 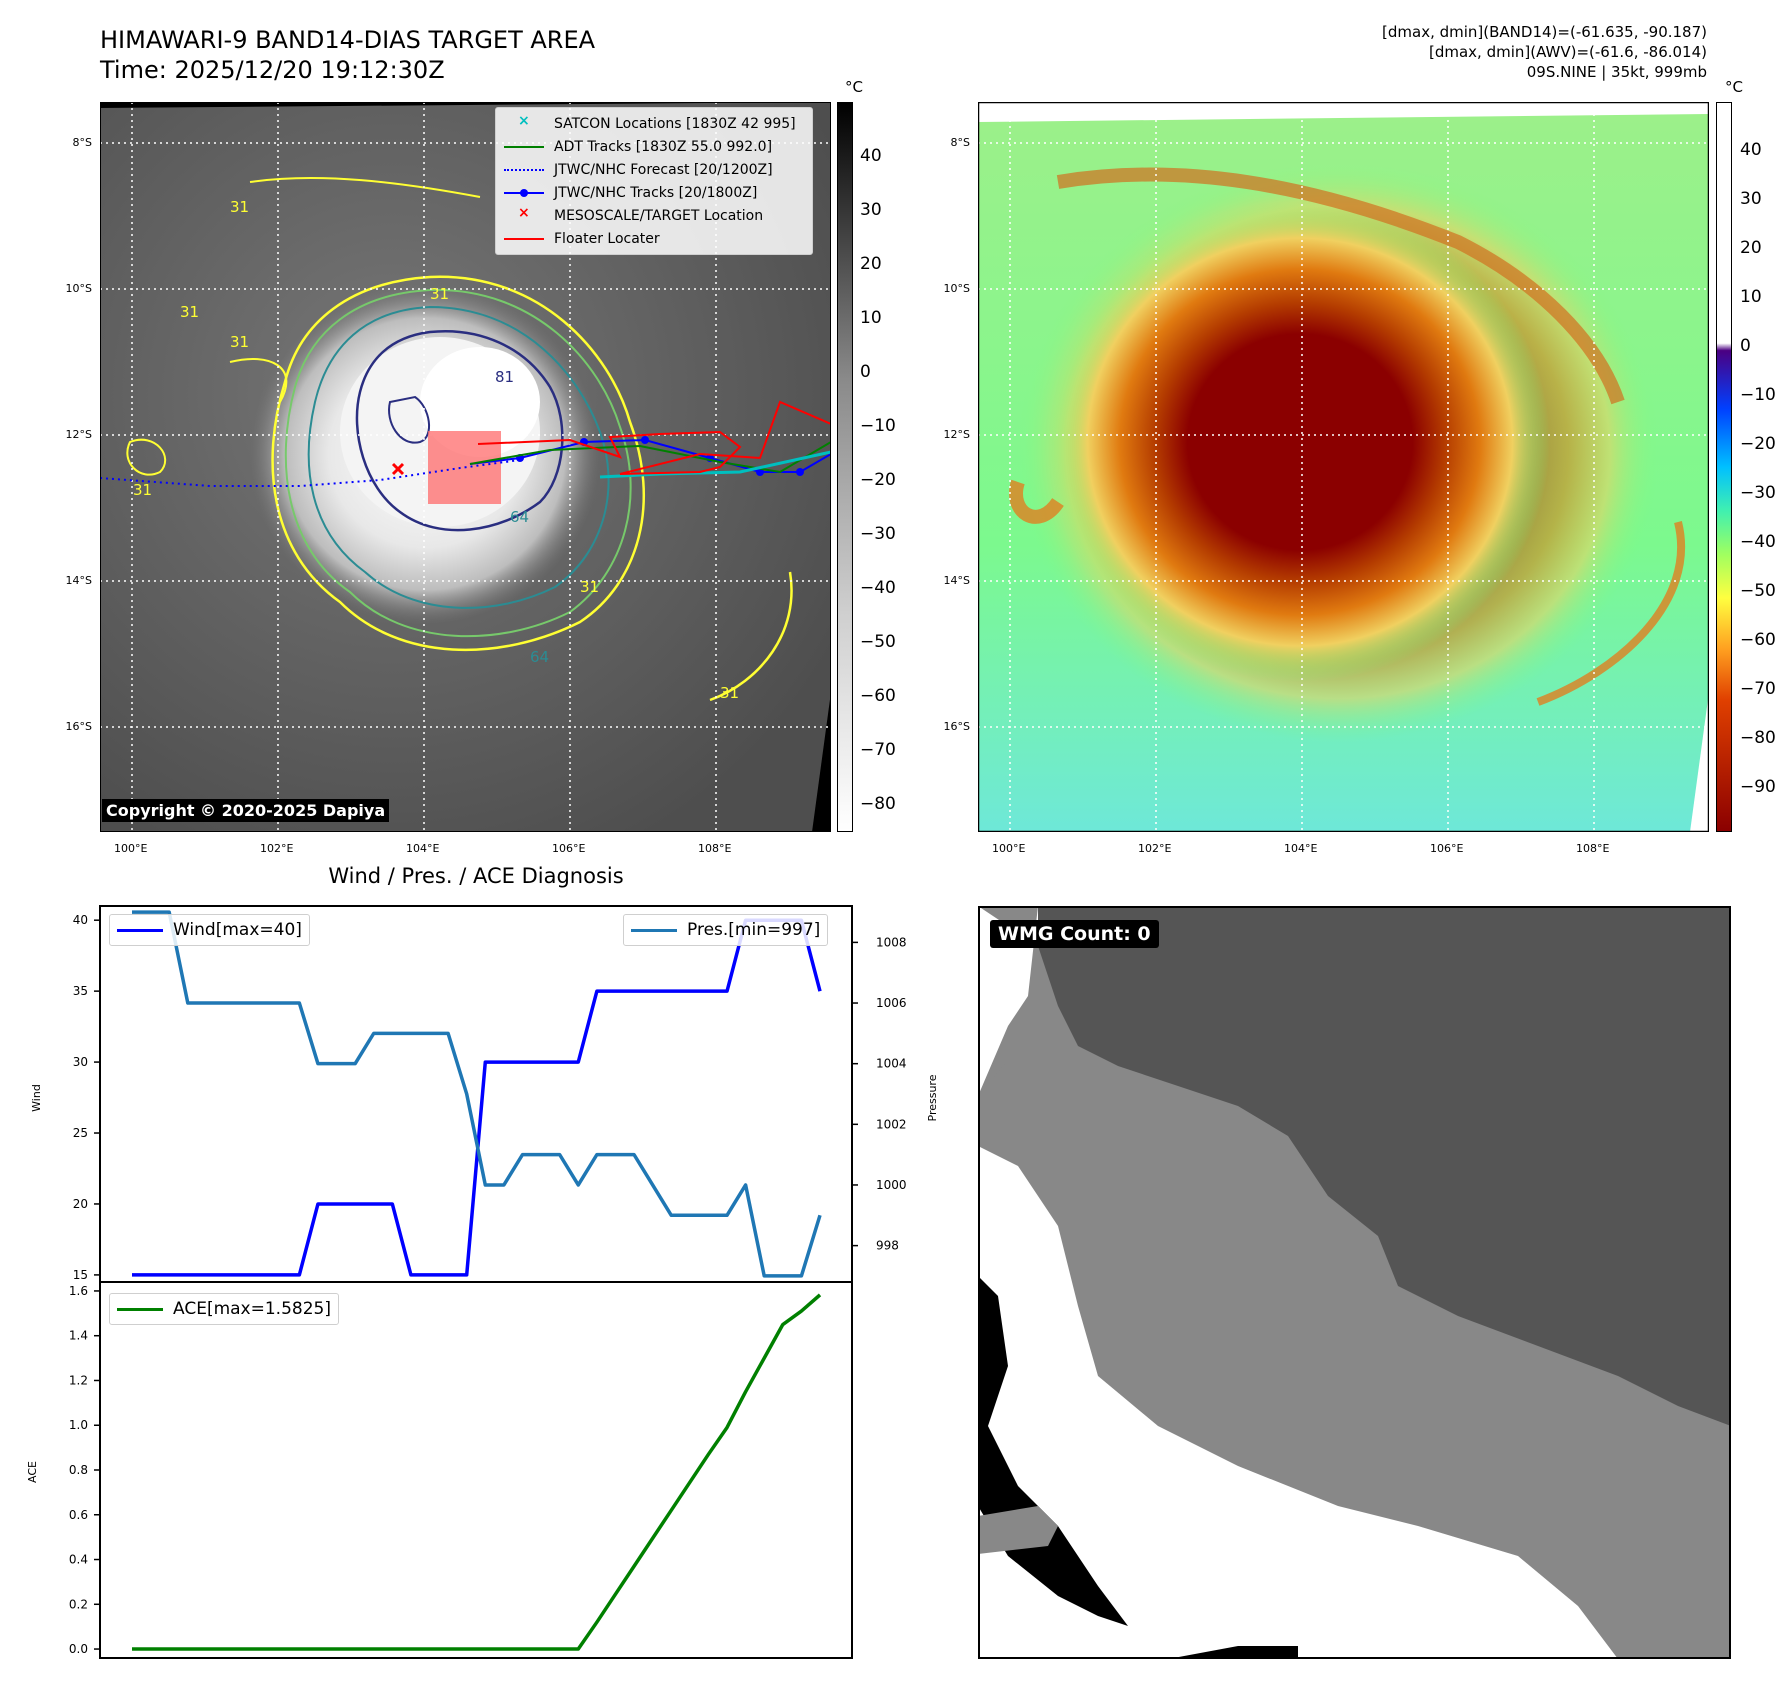 What do you see at coordinates (1233, 1652) in the screenshot?
I see `wmg-black-bottom` at bounding box center [1233, 1652].